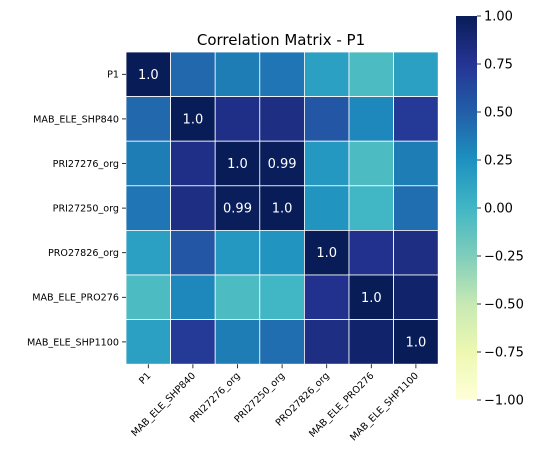 The image size is (537, 465). Describe the element at coordinates (83, 253) in the screenshot. I see `row-tick-label: PRO27826_org` at that location.